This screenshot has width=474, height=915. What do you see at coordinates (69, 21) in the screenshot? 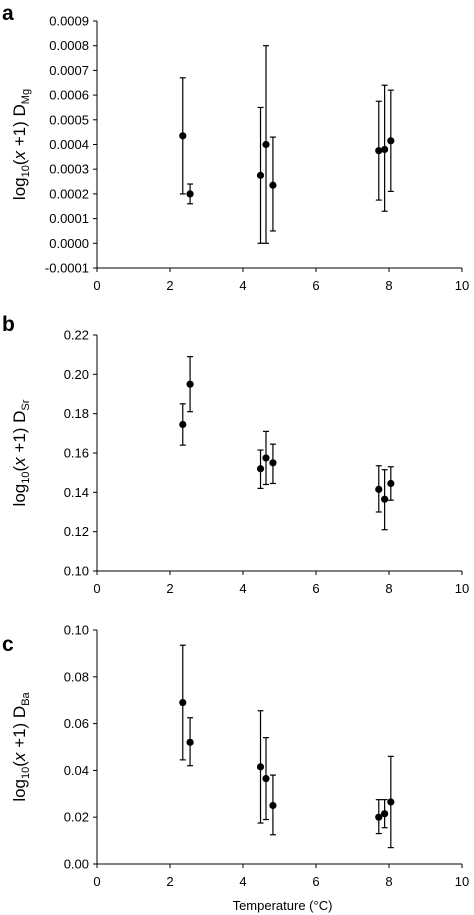
I see `y-tick-label: 0.0009` at bounding box center [69, 21].